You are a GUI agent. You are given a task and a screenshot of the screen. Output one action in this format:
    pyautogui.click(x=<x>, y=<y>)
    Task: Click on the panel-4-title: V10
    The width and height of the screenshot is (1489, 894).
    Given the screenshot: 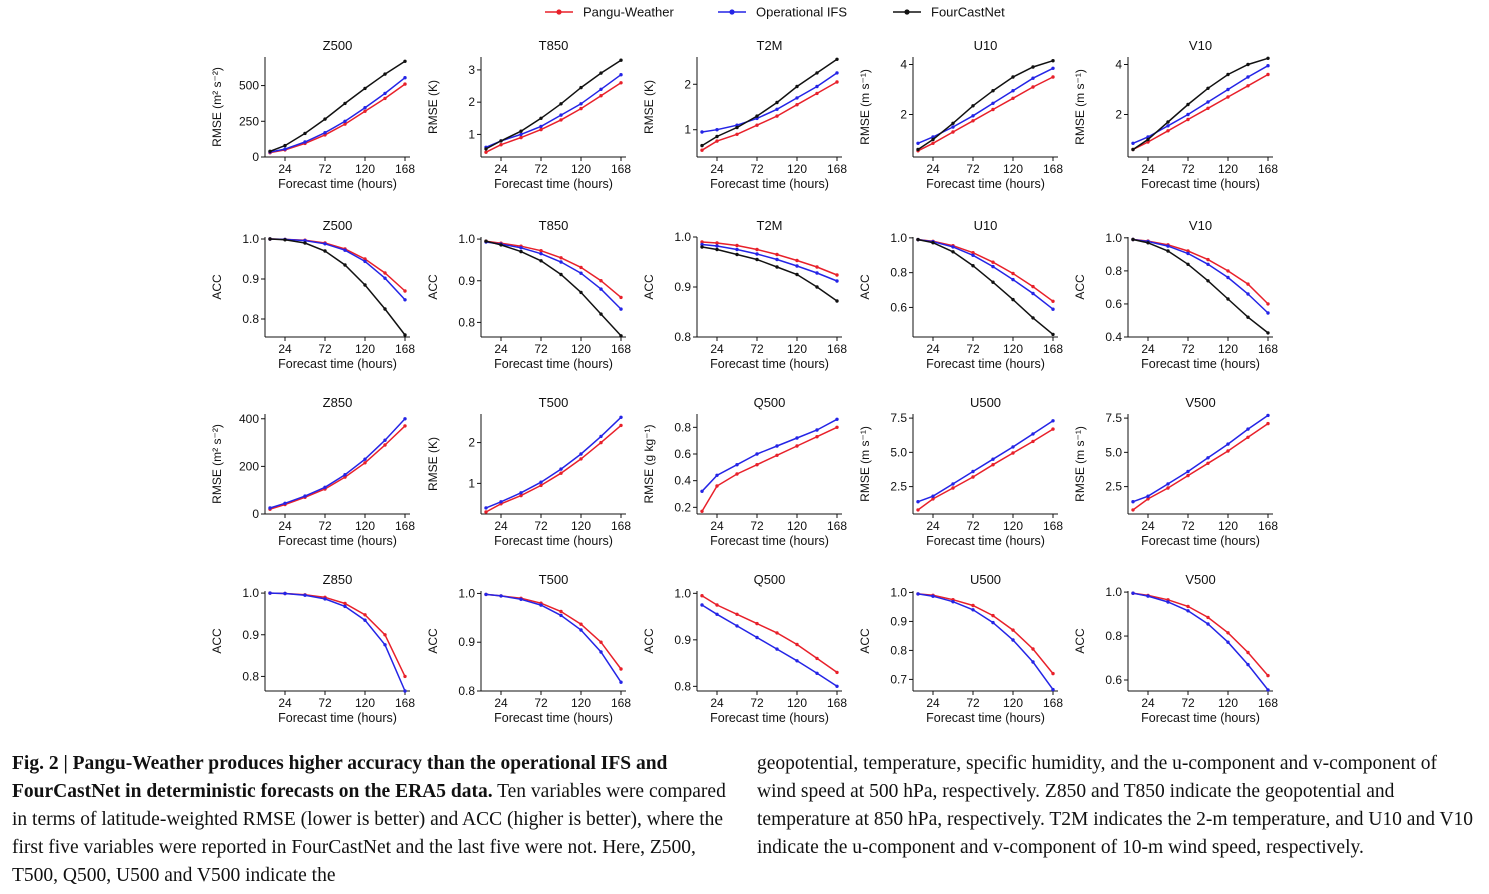 What is the action you would take?
    pyautogui.click(x=1200, y=45)
    